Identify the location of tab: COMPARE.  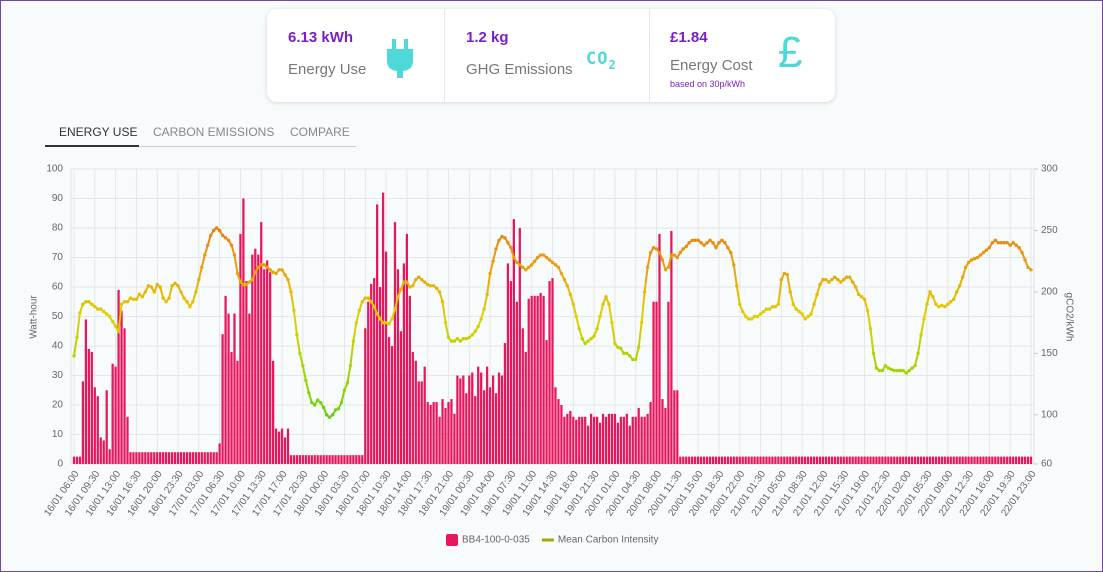
(320, 132).